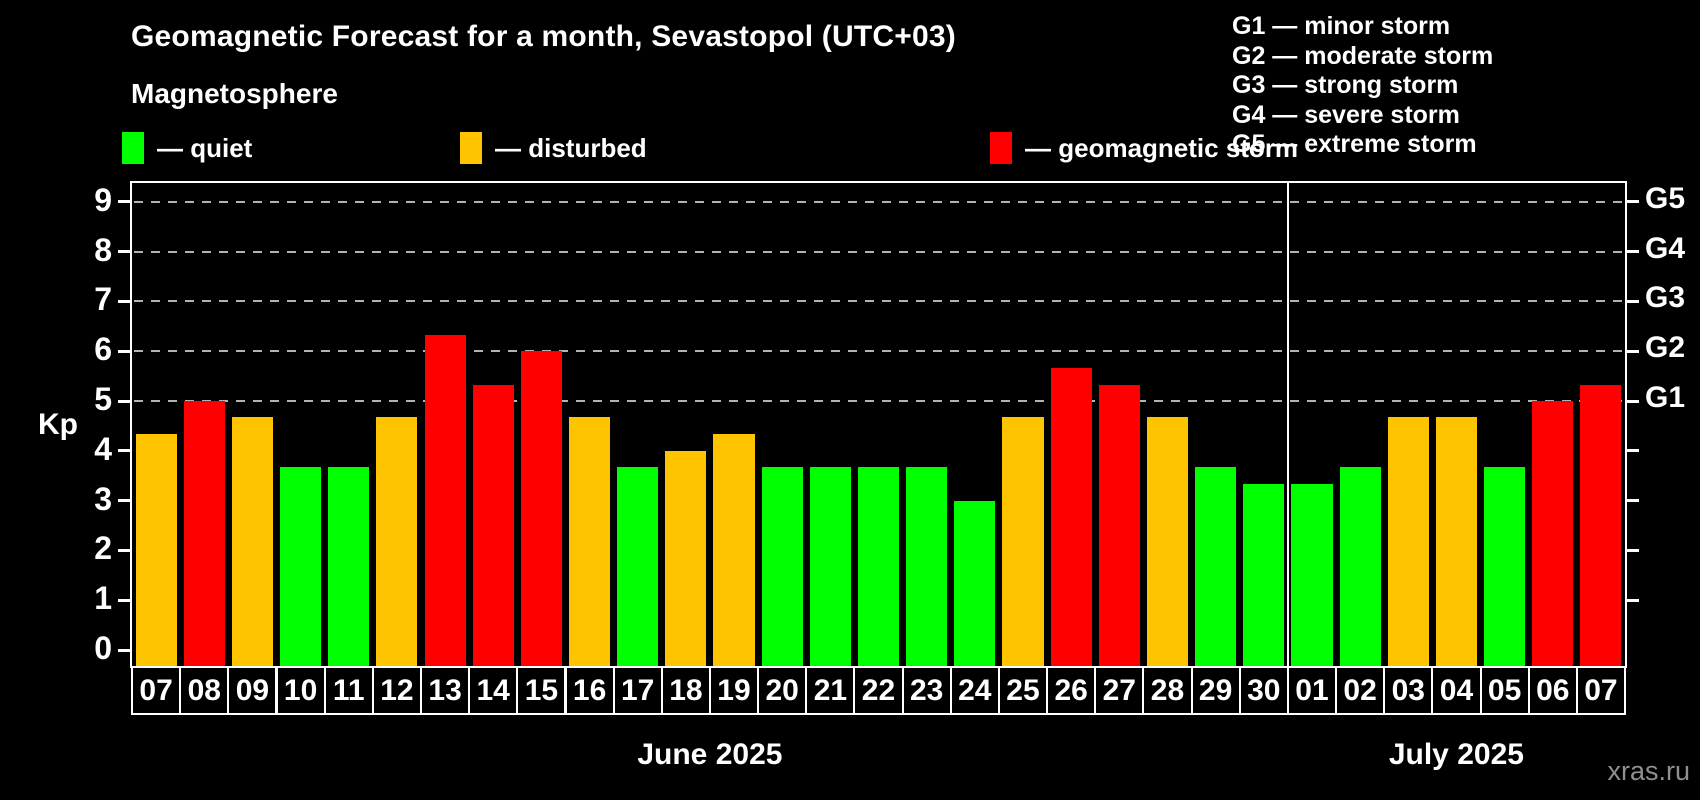  I want to click on g2-legend-line: G2 — moderate storm, so click(1363, 55).